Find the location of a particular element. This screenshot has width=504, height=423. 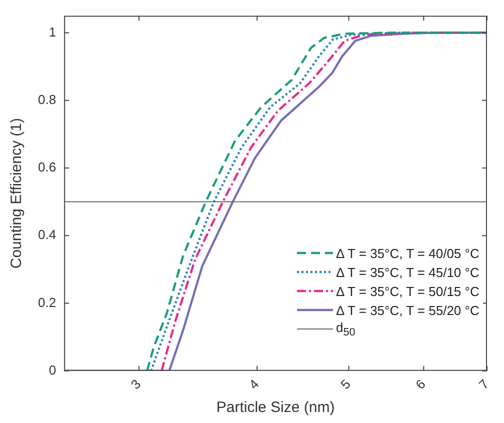

y-tick-label: 1 is located at coordinates (52, 32).